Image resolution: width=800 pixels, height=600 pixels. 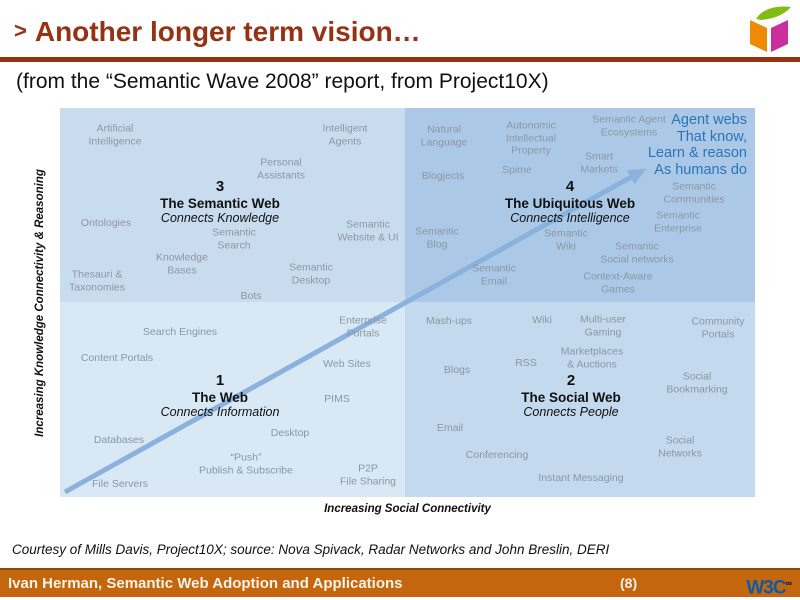 I want to click on w3c-logo: W3C∞, so click(x=769, y=585).